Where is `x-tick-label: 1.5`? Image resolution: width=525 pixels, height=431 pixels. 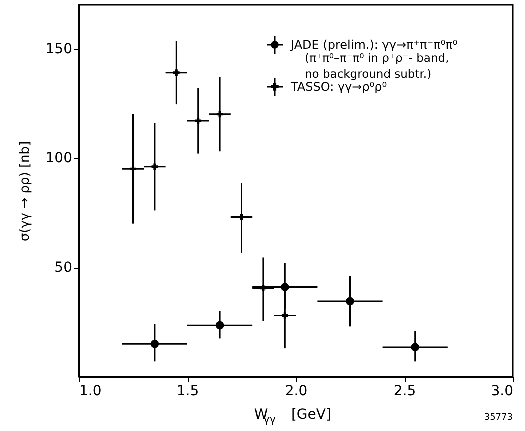 x-tick-label: 1.5 is located at coordinates (188, 392).